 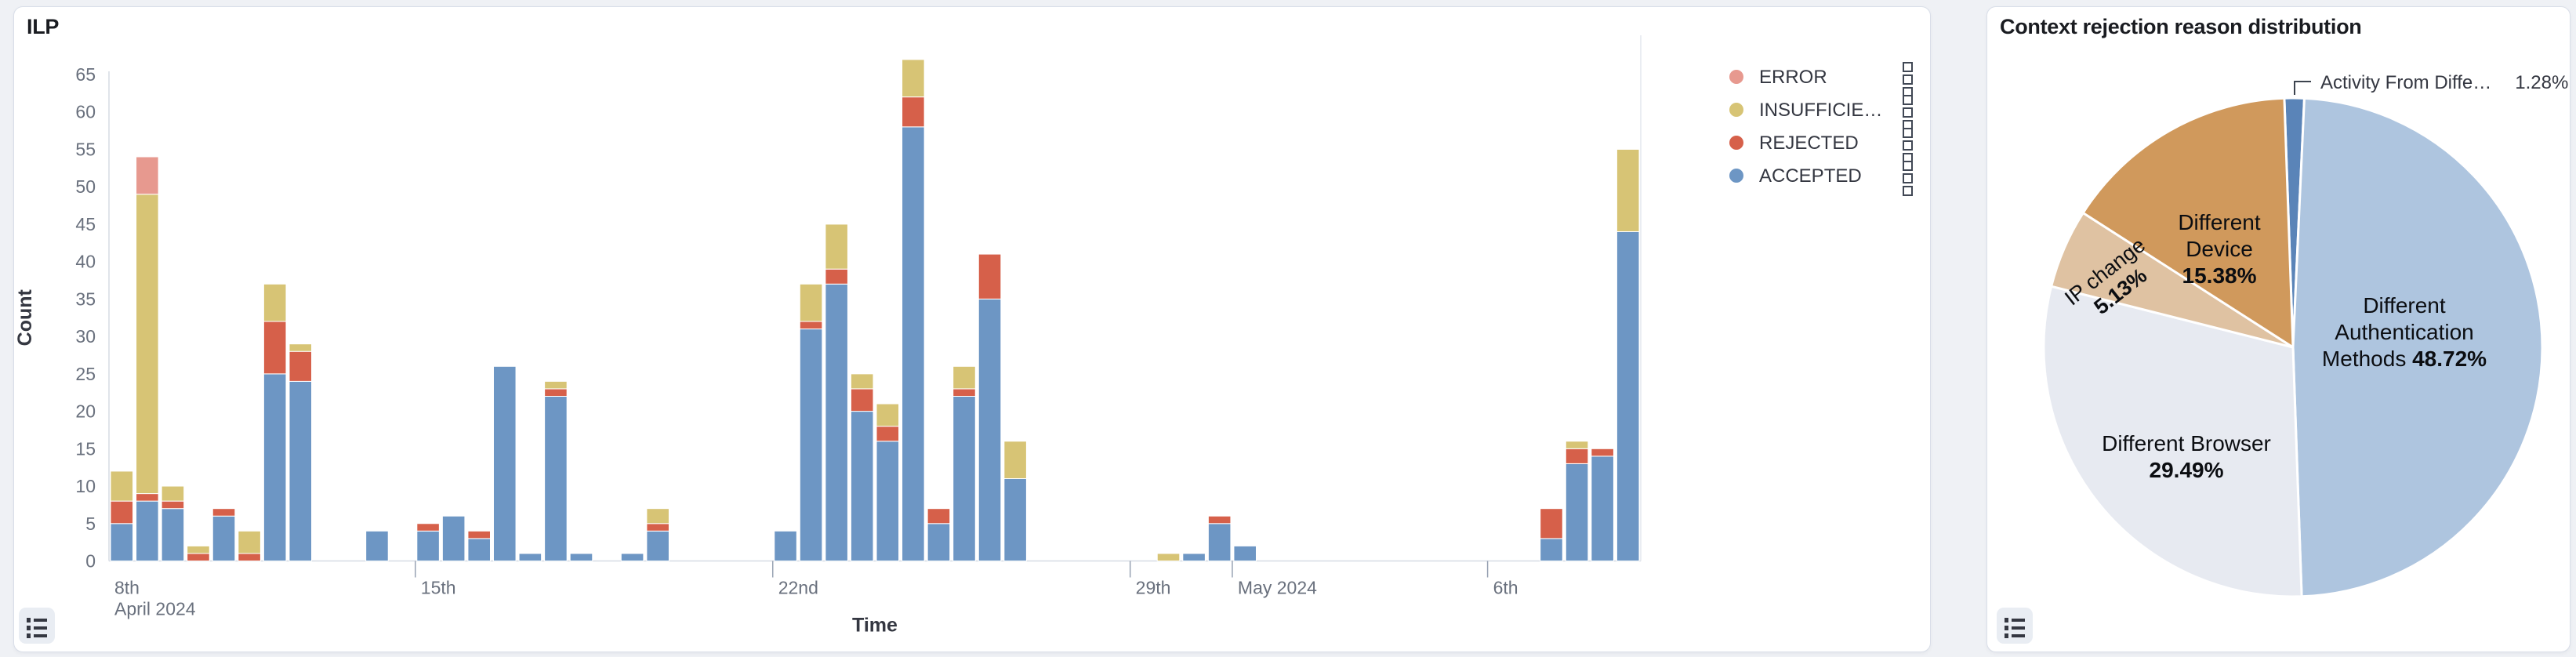 What do you see at coordinates (147, 175) in the screenshot?
I see `bar-segment-error` at bounding box center [147, 175].